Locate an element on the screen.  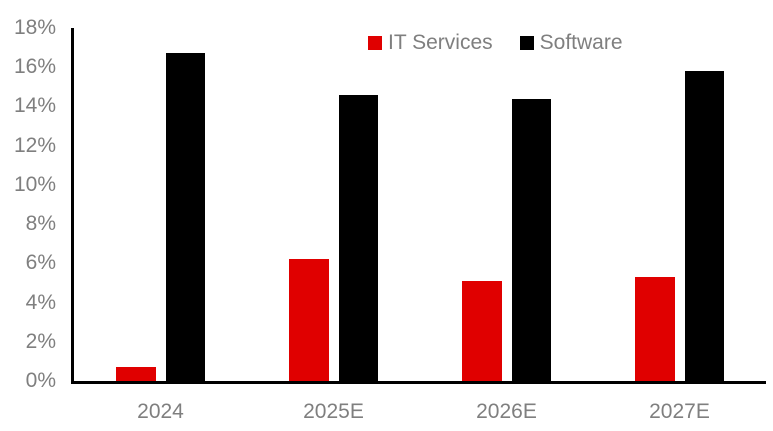
y-tick-label-0: 0% is located at coordinates (40, 380).